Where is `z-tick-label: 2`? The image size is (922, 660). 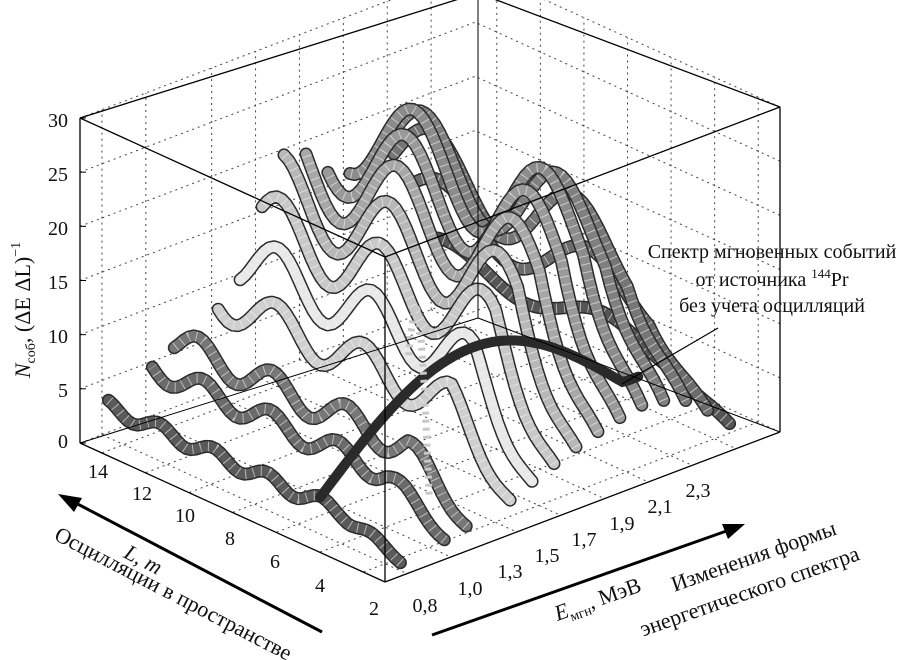
z-tick-label: 2 is located at coordinates (374, 609).